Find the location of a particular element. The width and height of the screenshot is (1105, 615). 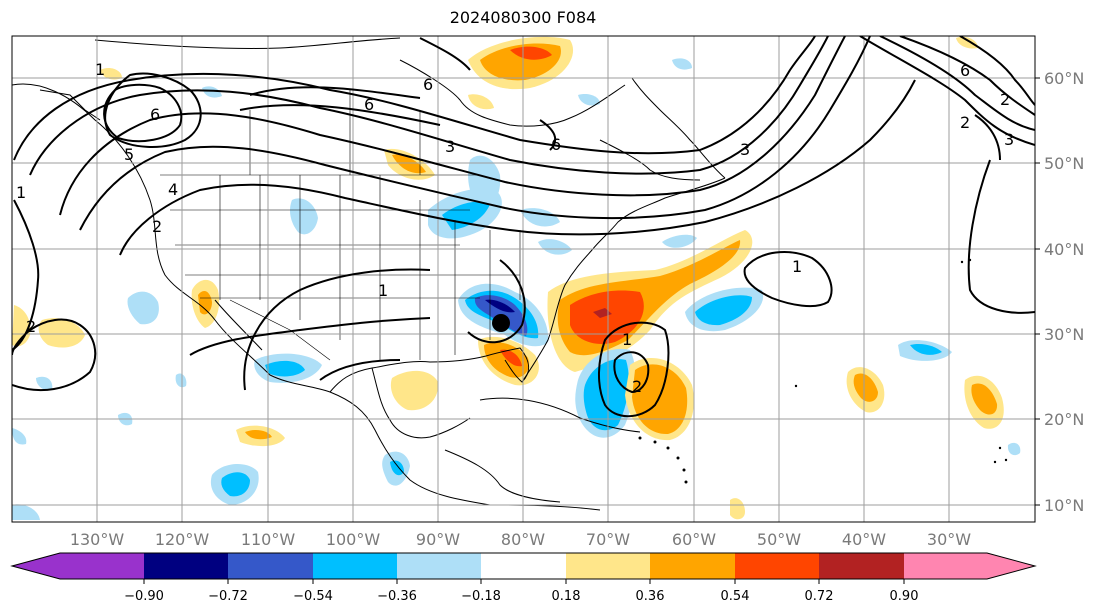

colorbar-tick-label: 0.36 is located at coordinates (650, 596).